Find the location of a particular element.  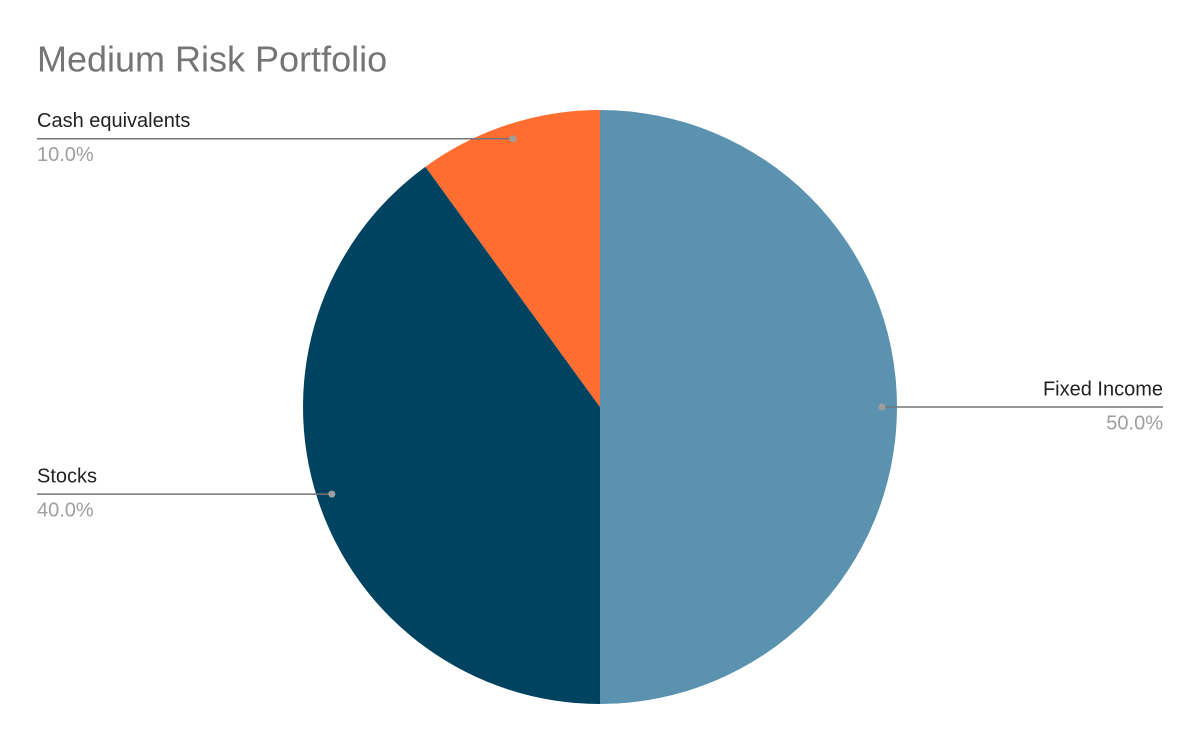

pie-slice is located at coordinates (512, 258).